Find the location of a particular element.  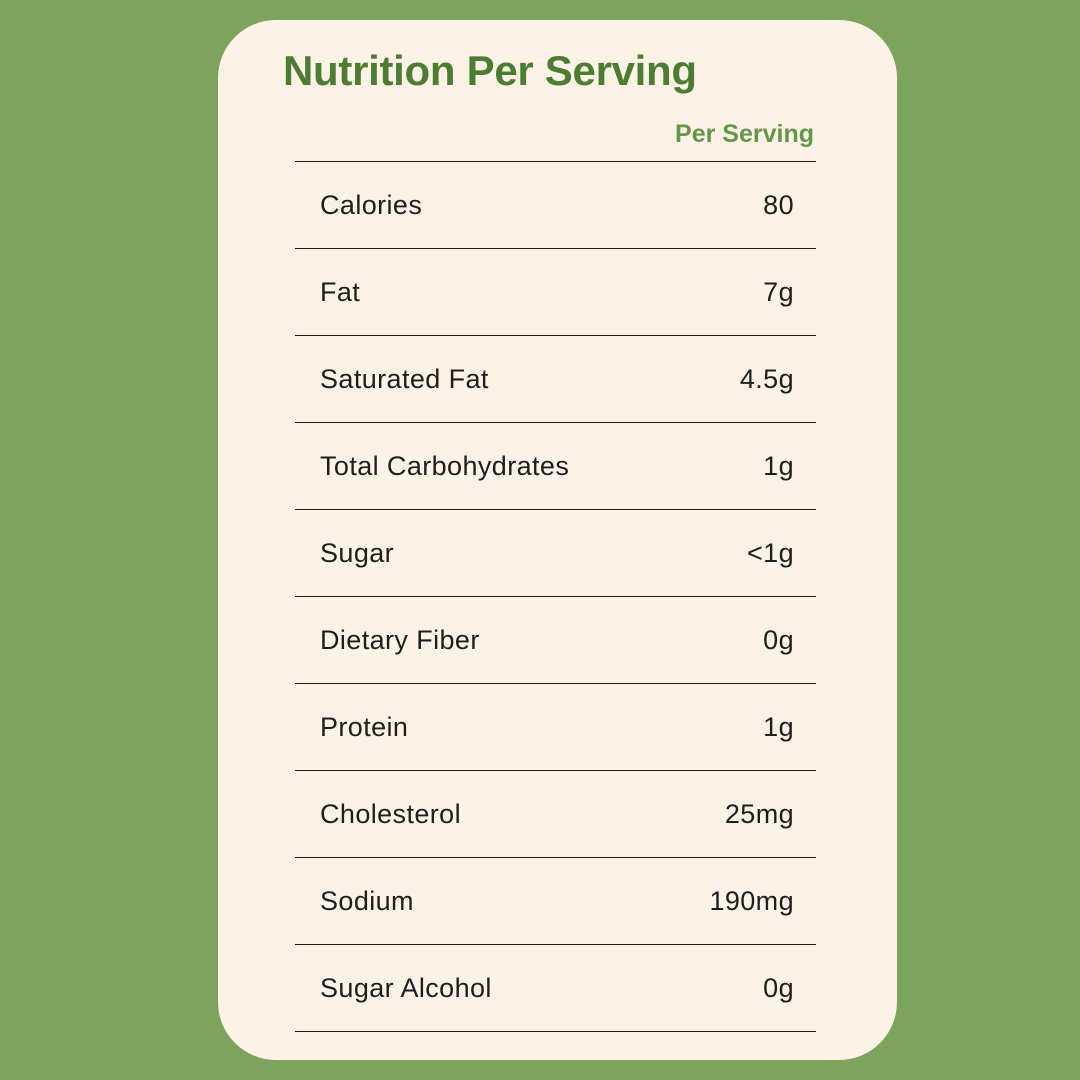

per-serving-column-header: Per Serving is located at coordinates (744, 134).